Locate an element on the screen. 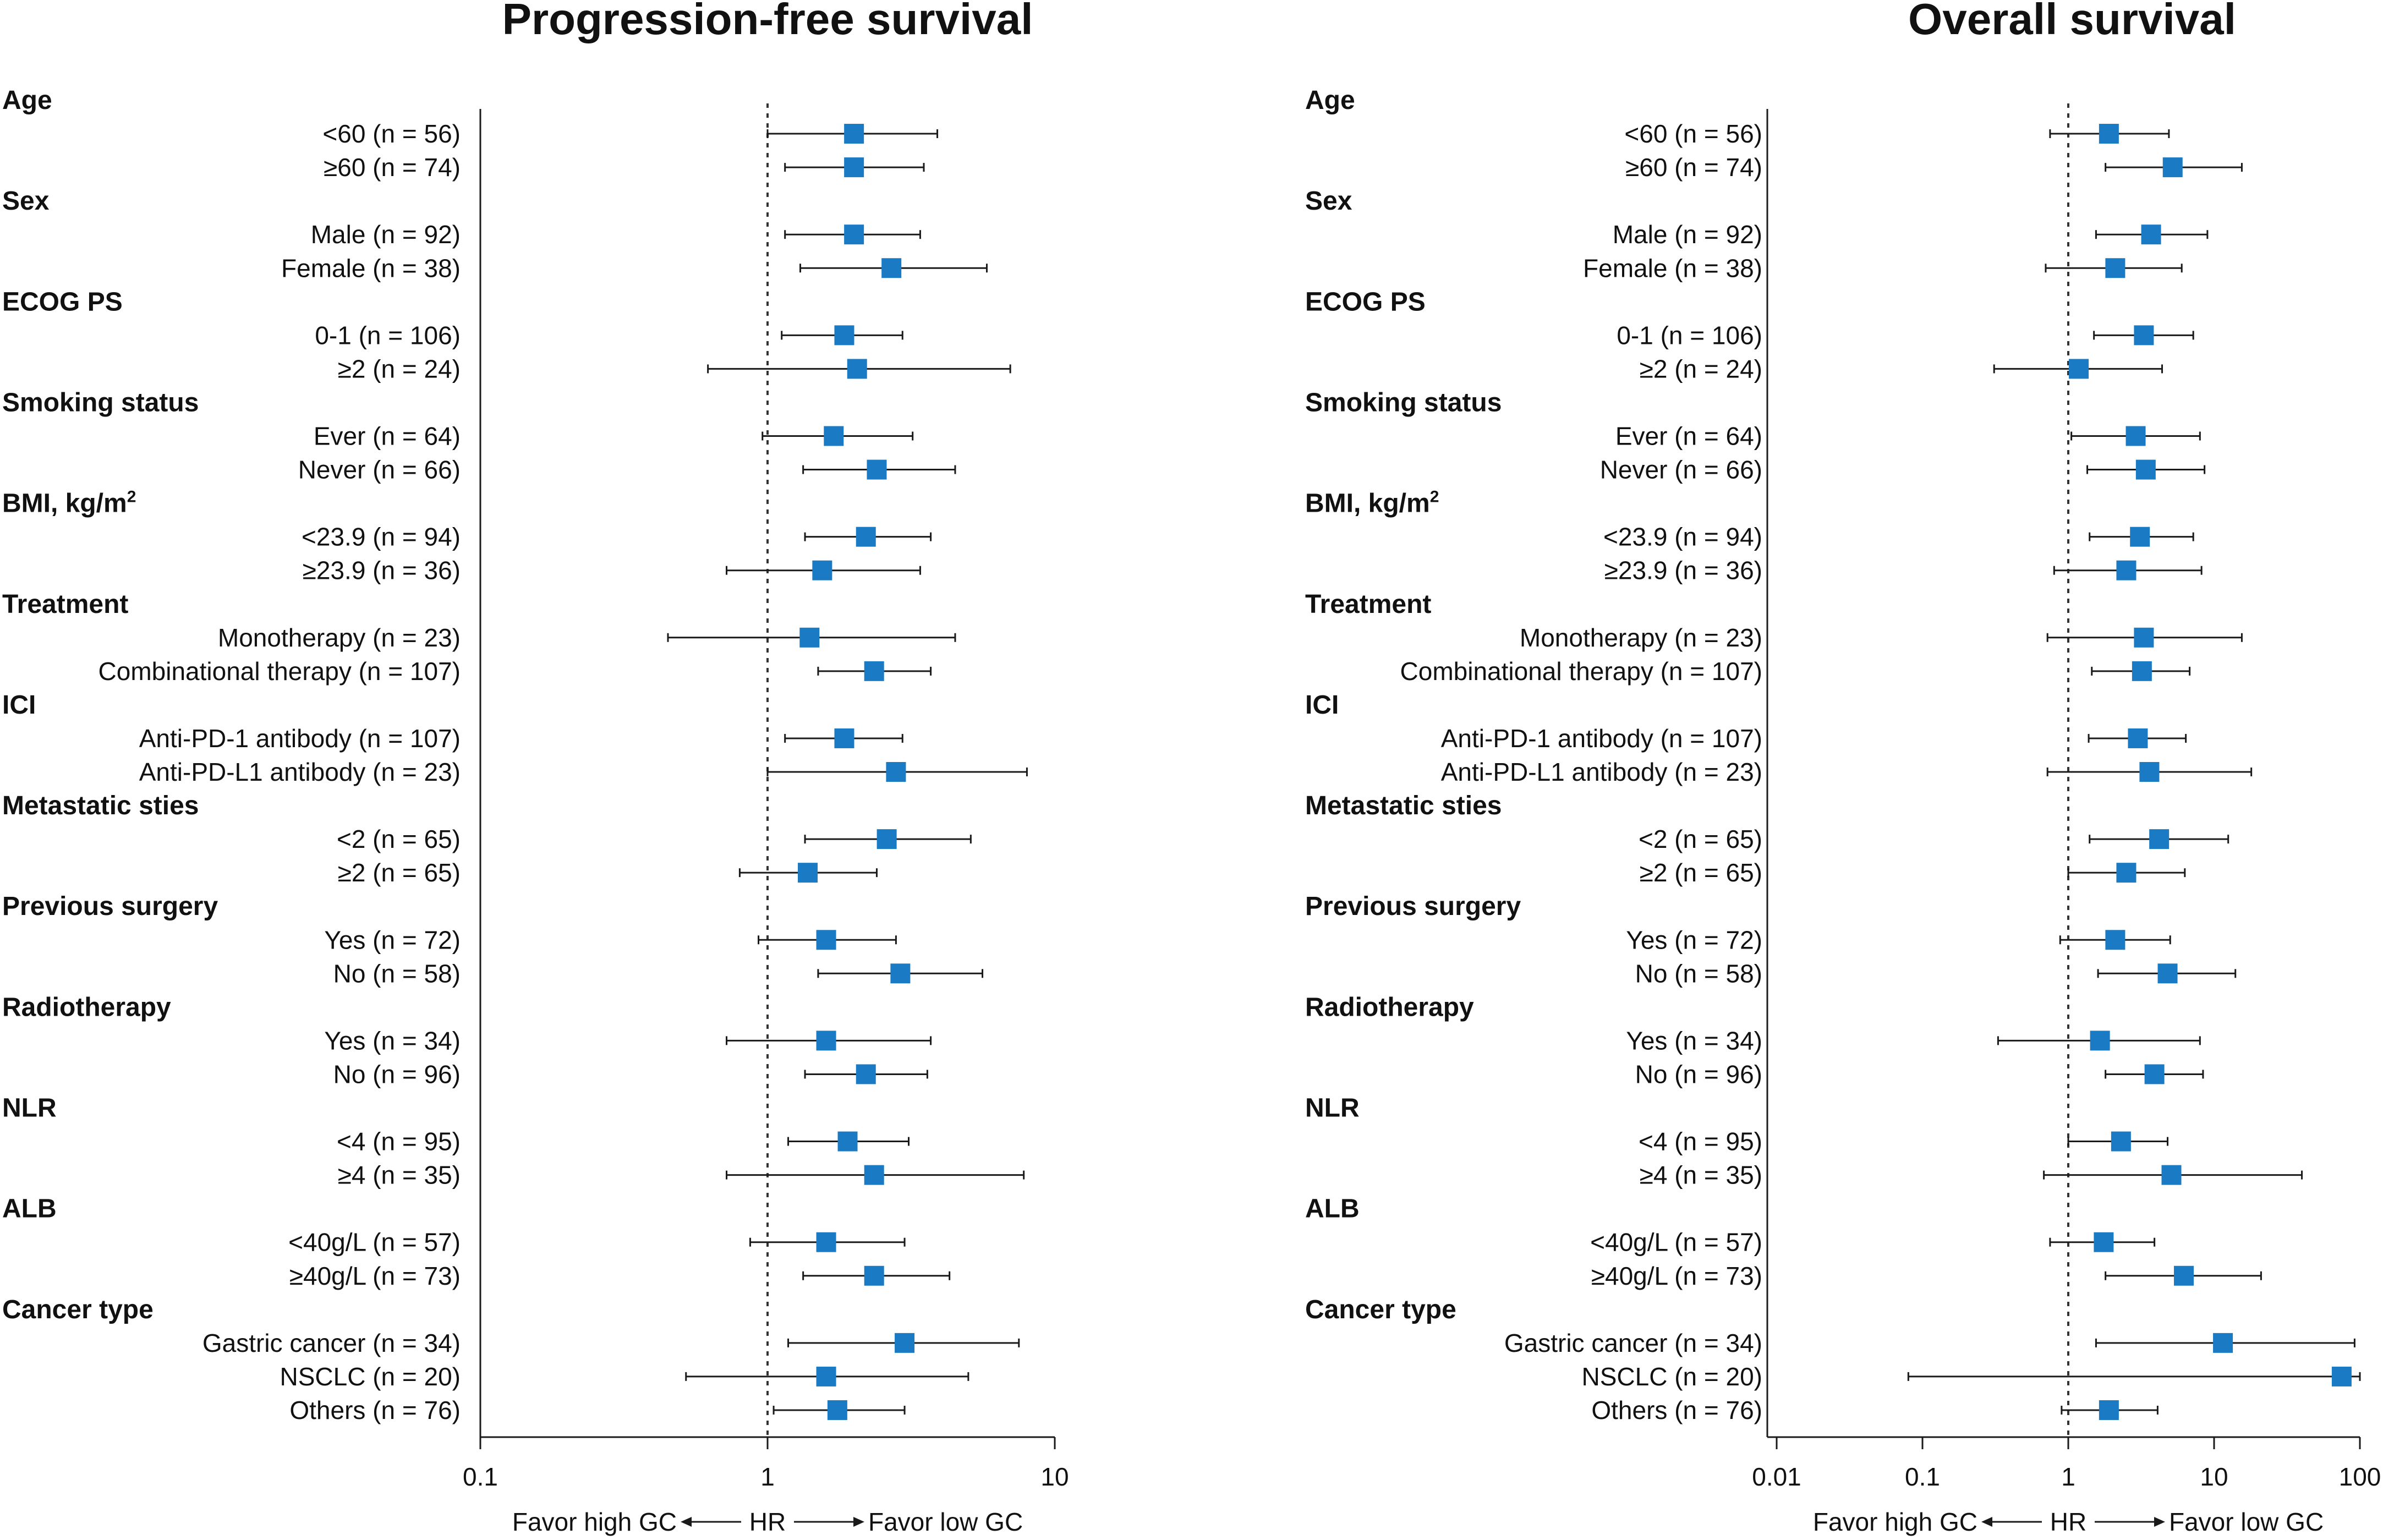 The height and width of the screenshot is (1540, 2383). os-group-label: ECOG PS is located at coordinates (1365, 301).